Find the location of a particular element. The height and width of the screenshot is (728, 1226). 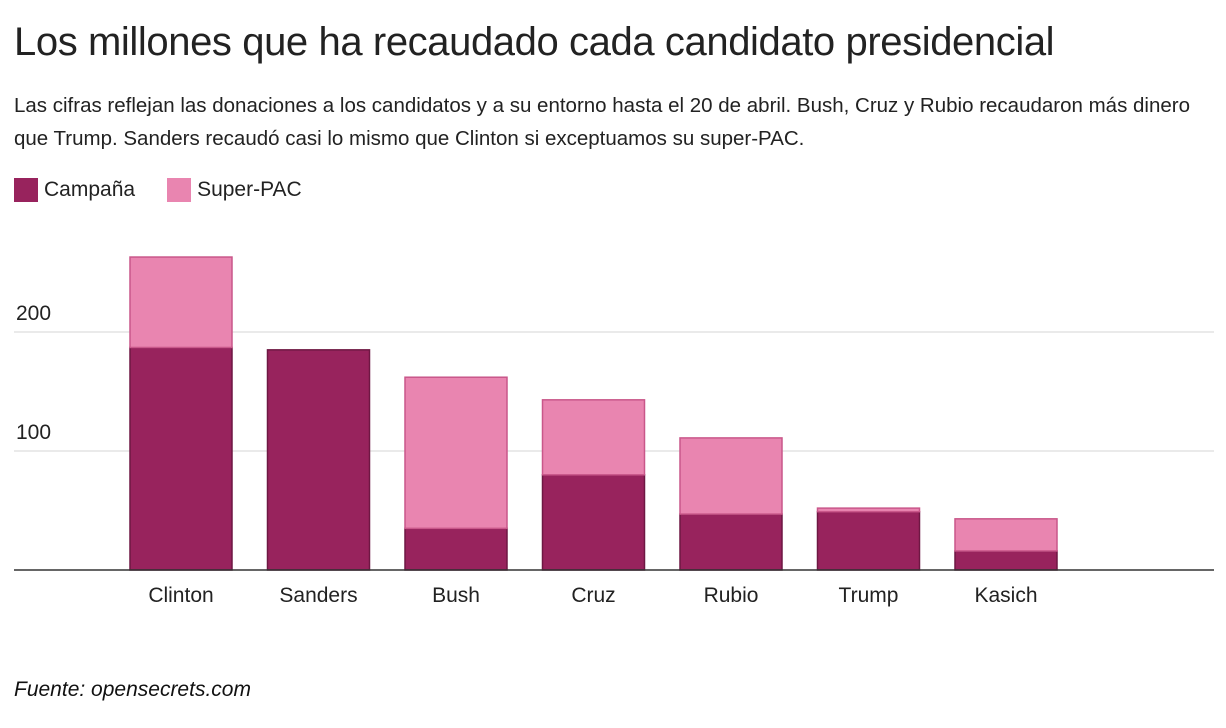

bar-kasich-superpac is located at coordinates (1006, 535).